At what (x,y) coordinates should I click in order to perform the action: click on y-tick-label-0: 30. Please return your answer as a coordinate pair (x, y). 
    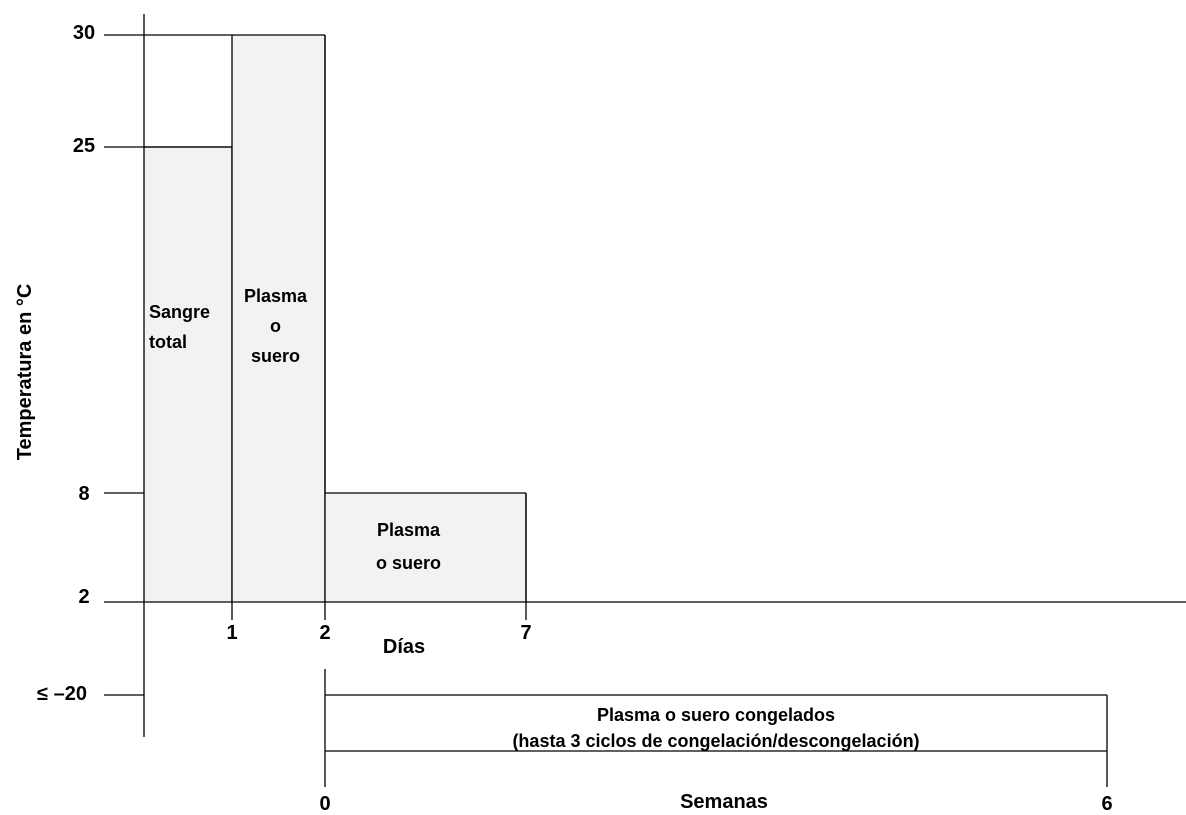
    Looking at the image, I should click on (84, 33).